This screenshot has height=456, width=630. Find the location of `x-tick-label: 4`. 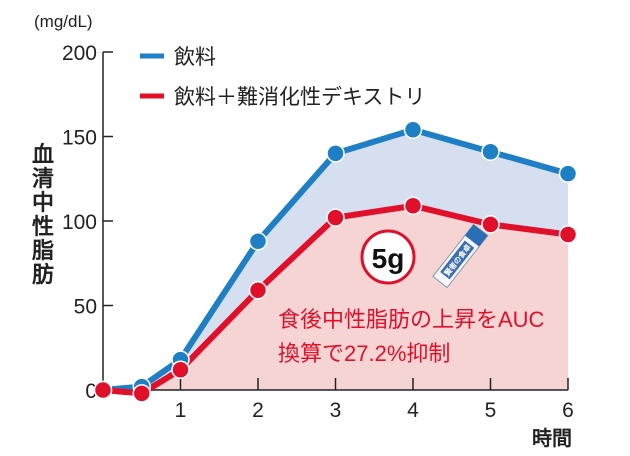

x-tick-label: 4 is located at coordinates (413, 410).